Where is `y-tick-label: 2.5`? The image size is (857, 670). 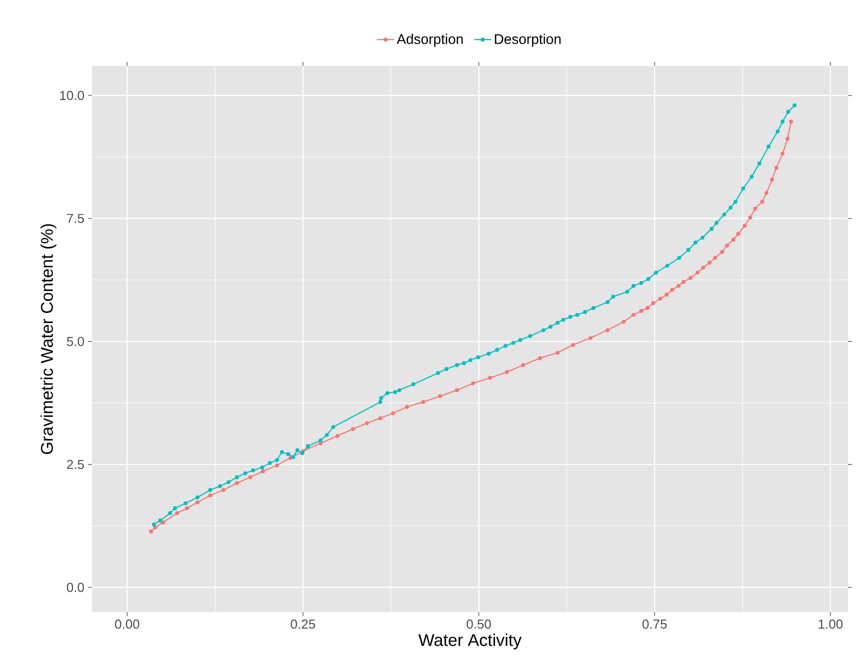 y-tick-label: 2.5 is located at coordinates (75, 465).